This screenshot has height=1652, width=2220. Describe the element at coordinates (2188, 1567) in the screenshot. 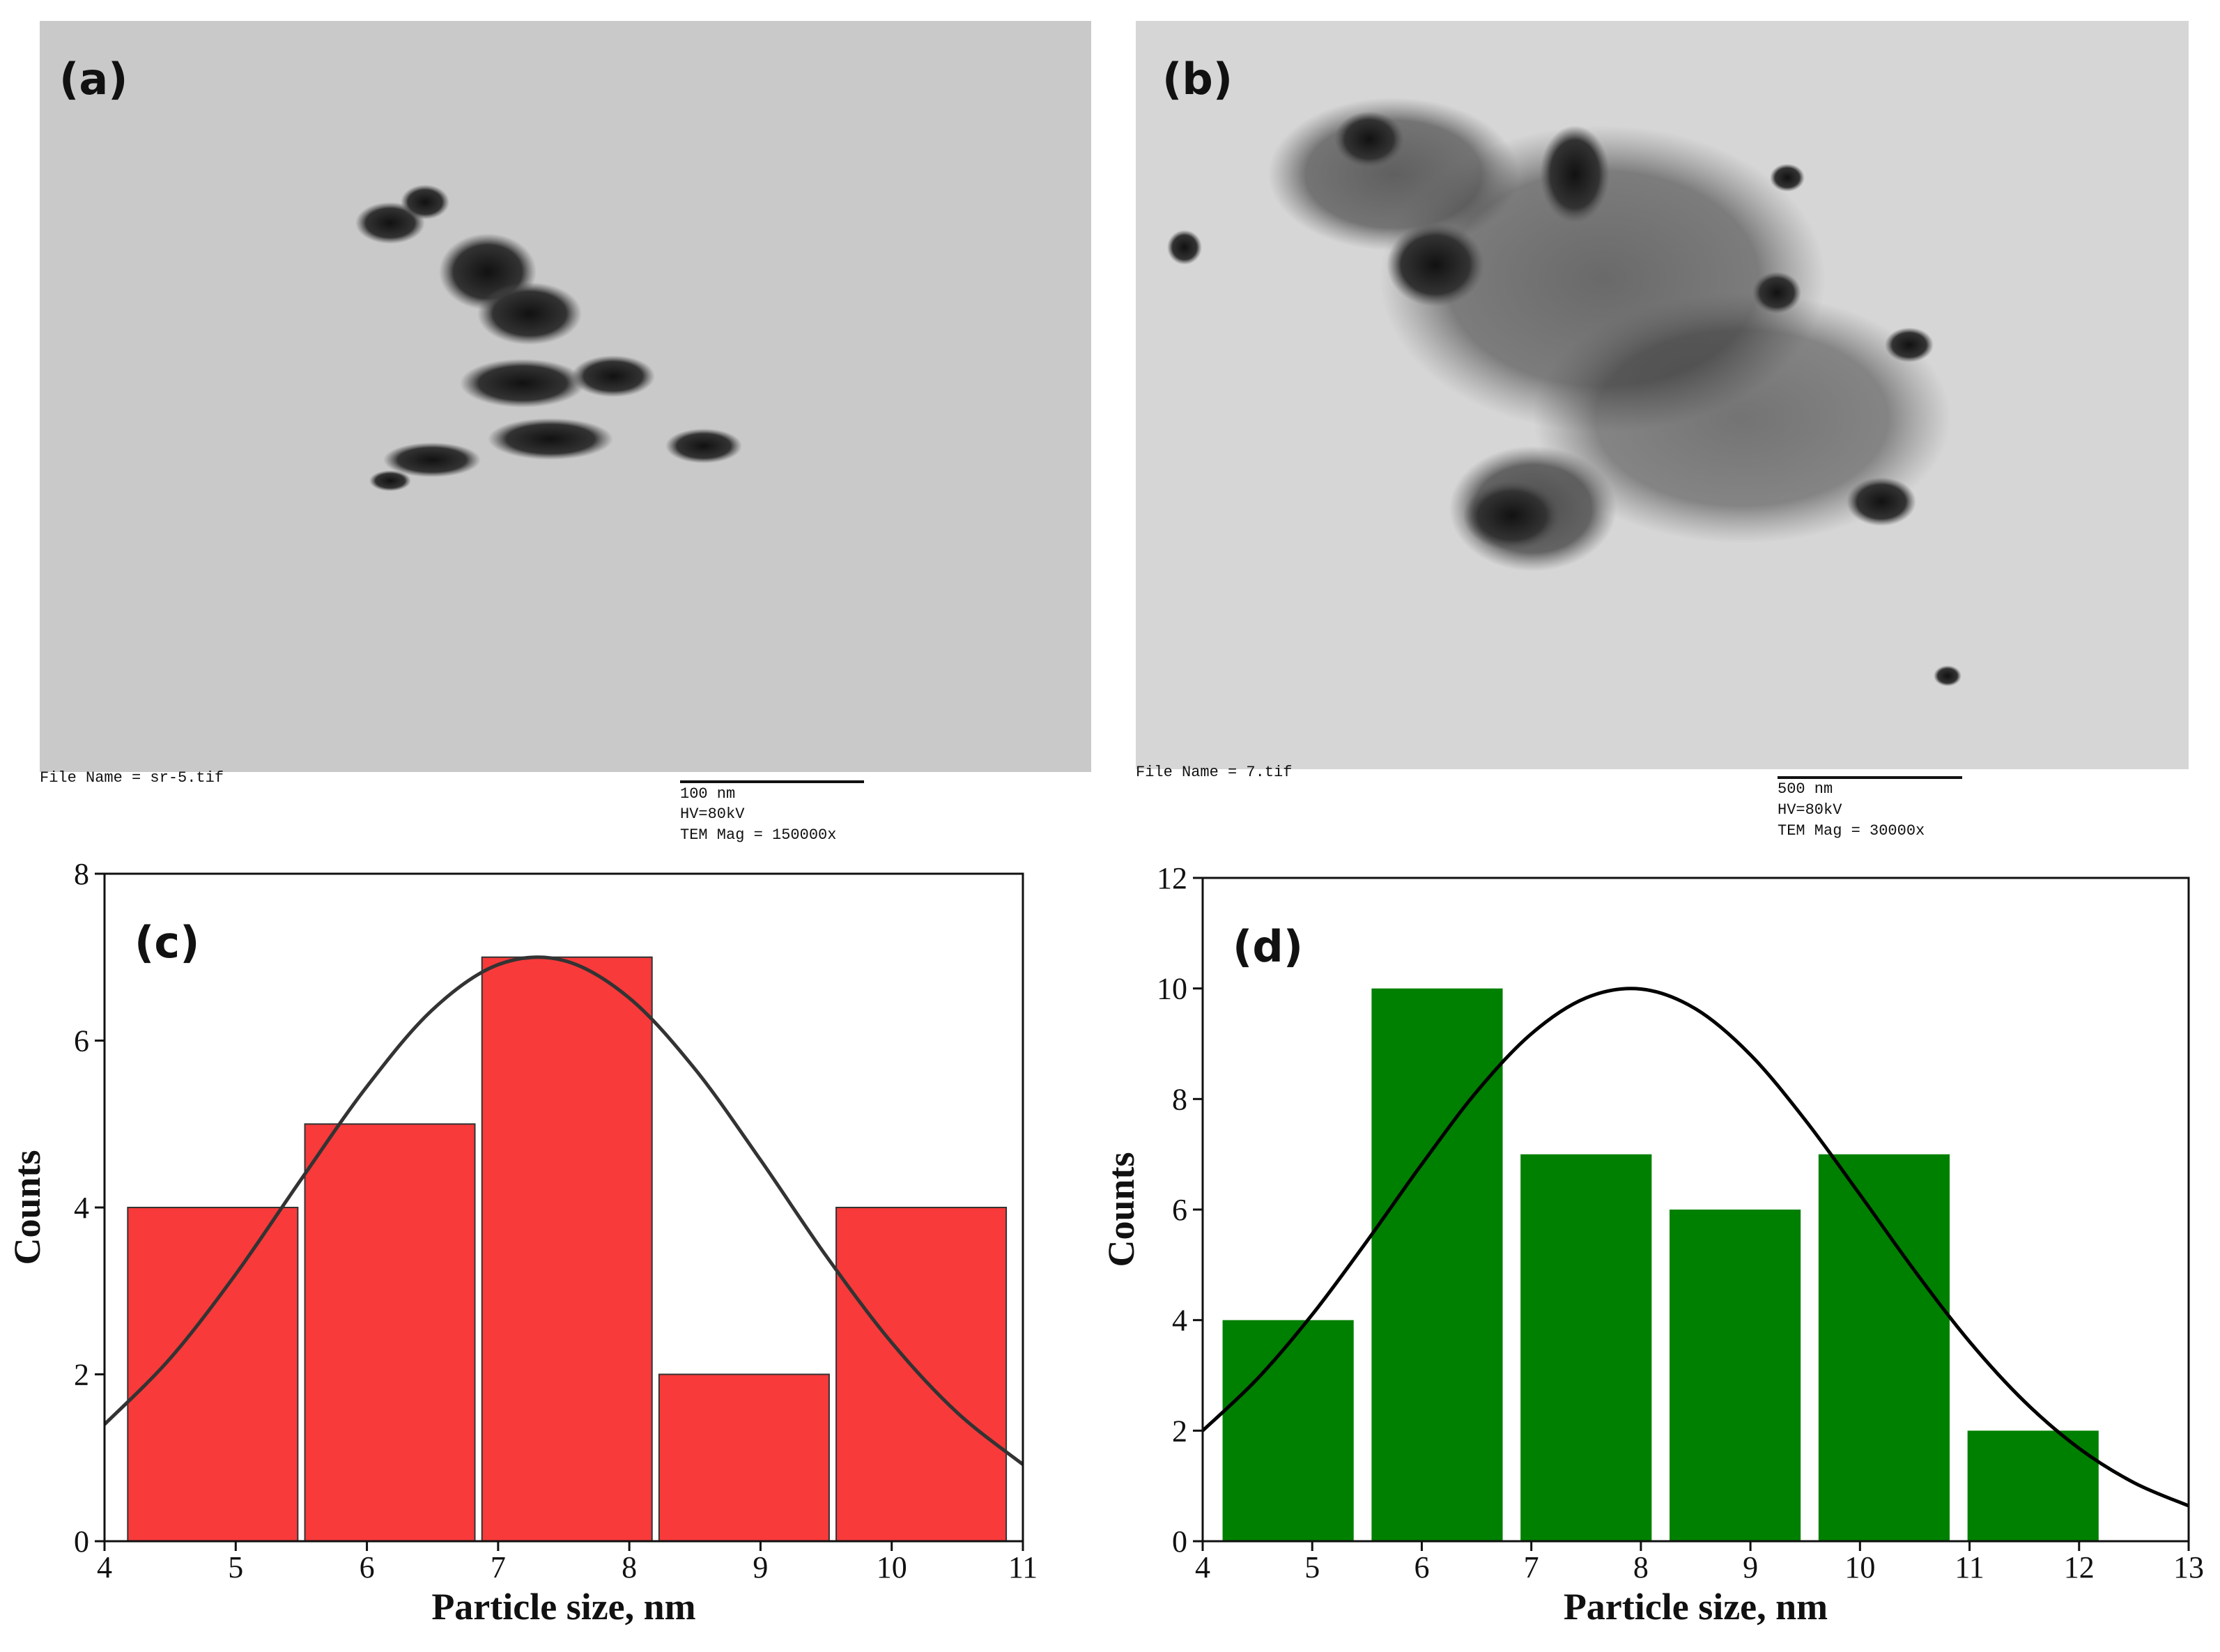

I see `x-tick-label: 13` at that location.